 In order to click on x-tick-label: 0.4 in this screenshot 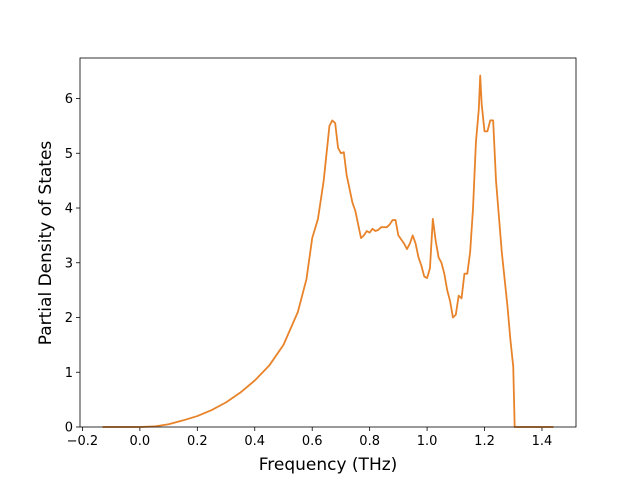, I will do `click(254, 441)`.